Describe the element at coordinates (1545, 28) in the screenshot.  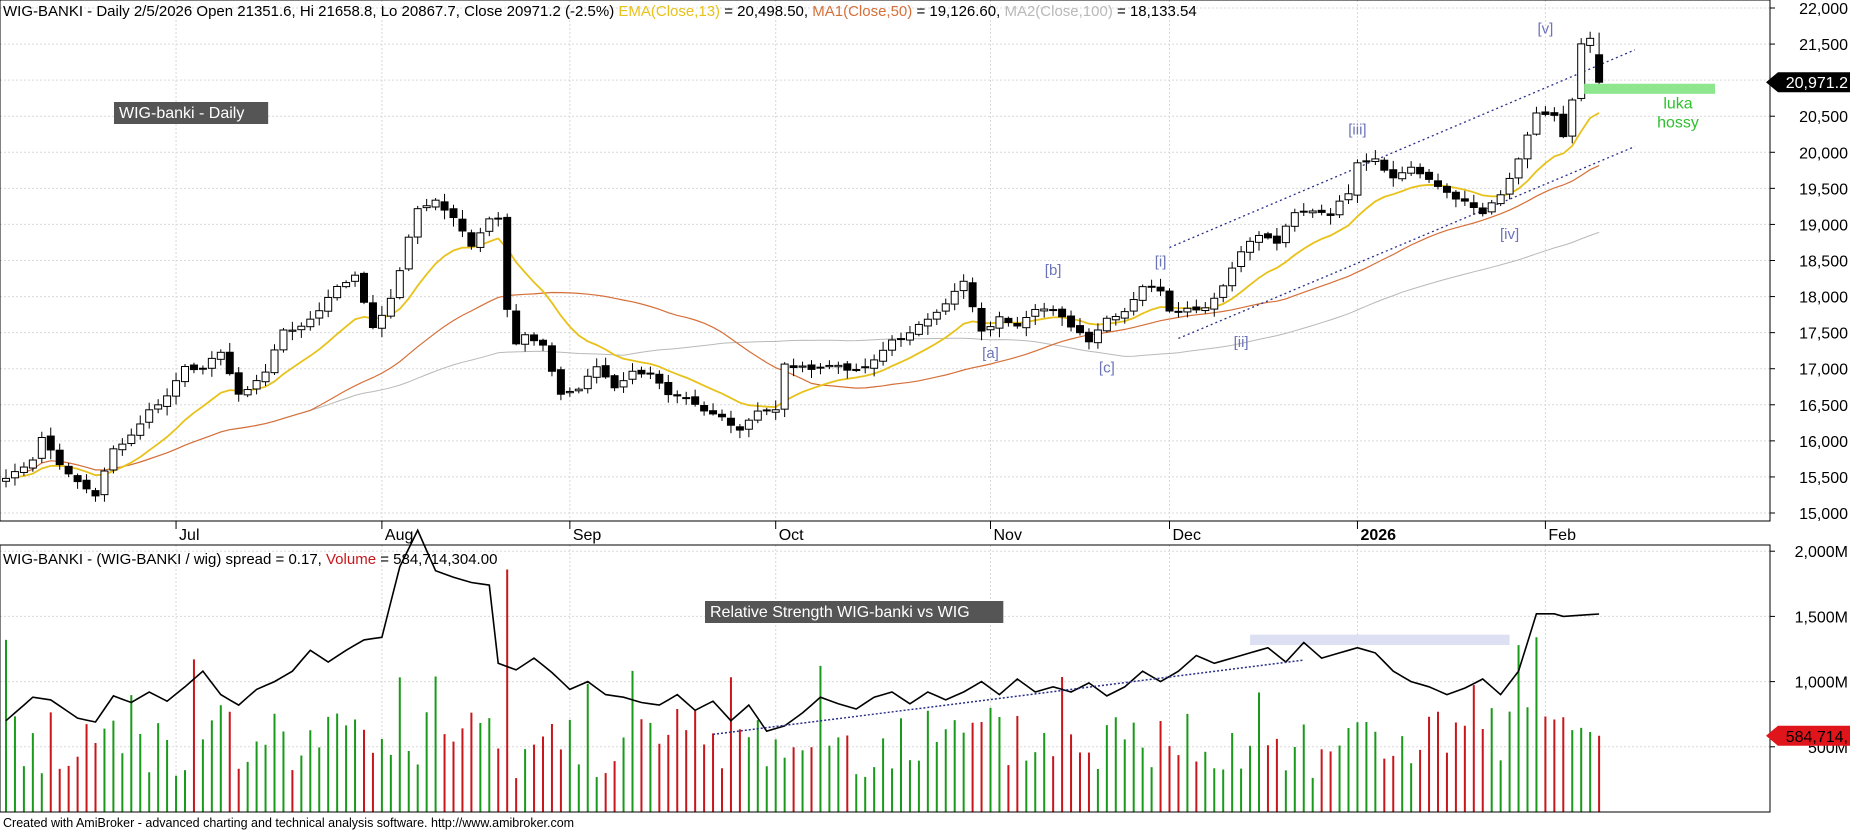
I see `wave-label: [v]` at that location.